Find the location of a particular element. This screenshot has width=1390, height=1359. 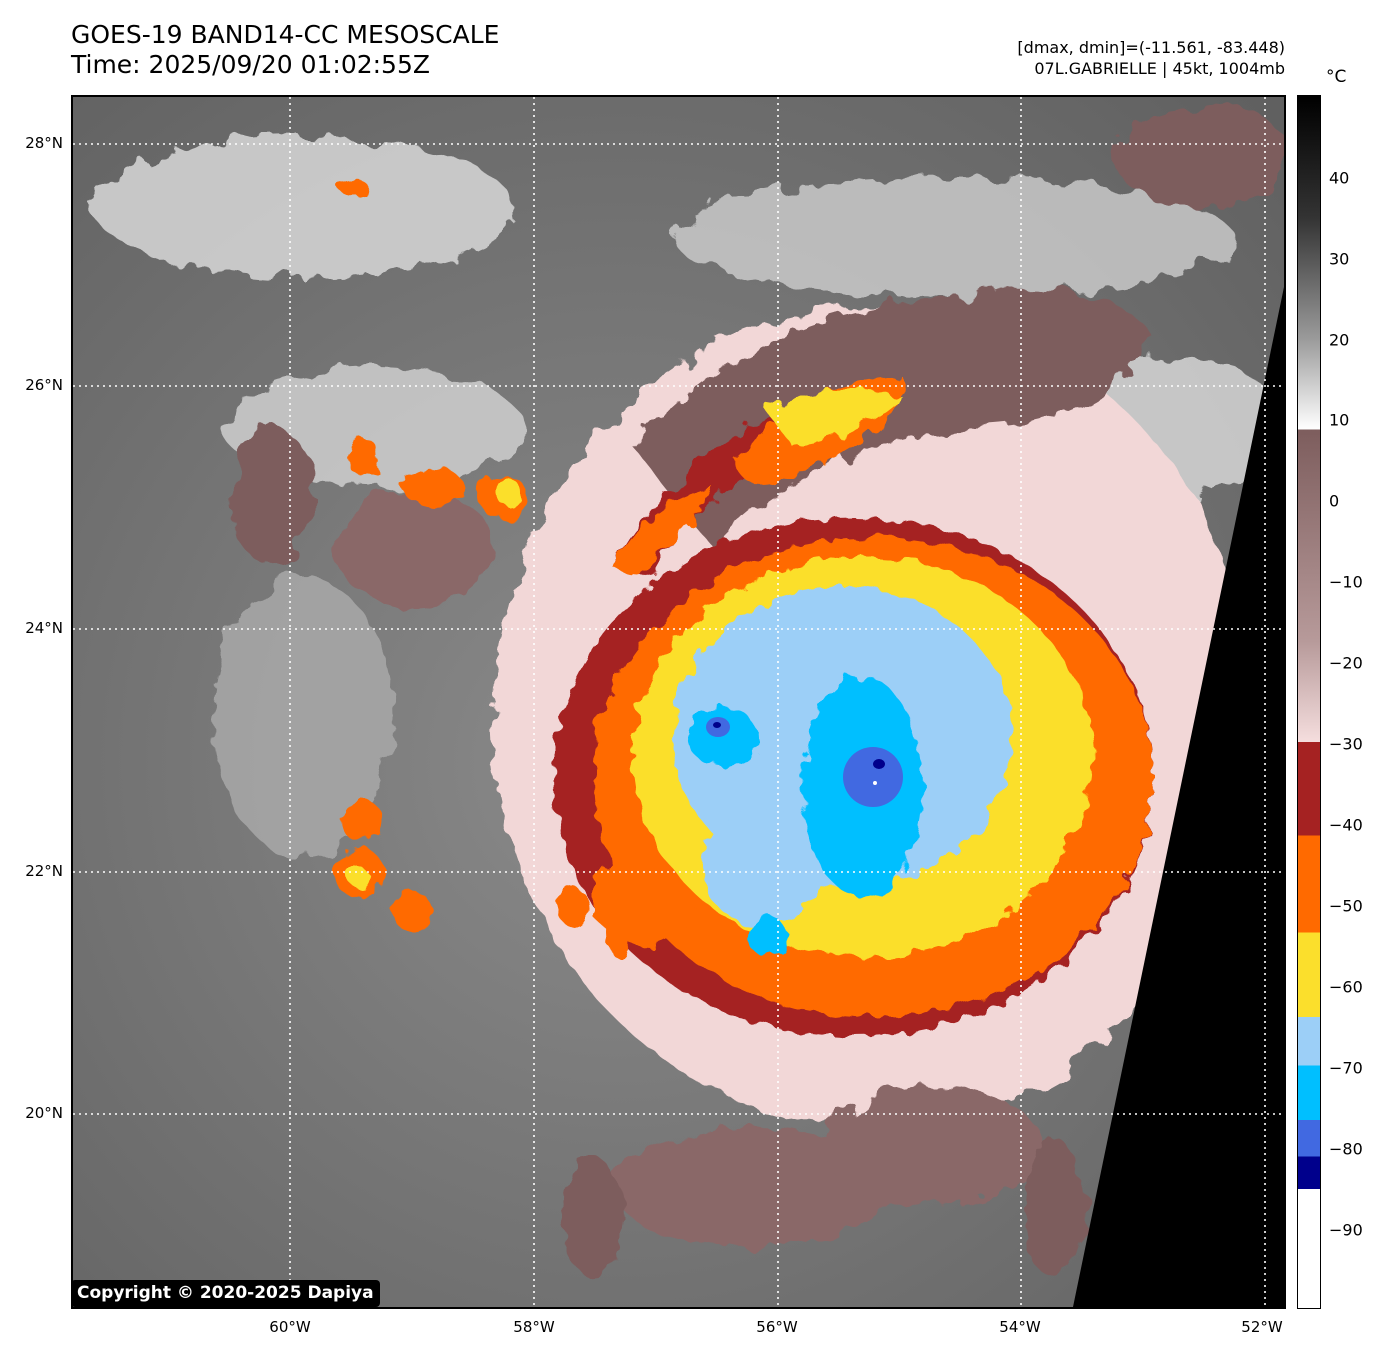

copyright-badge: Copyright © 2020-2025 Dapiya is located at coordinates (225, 1293).